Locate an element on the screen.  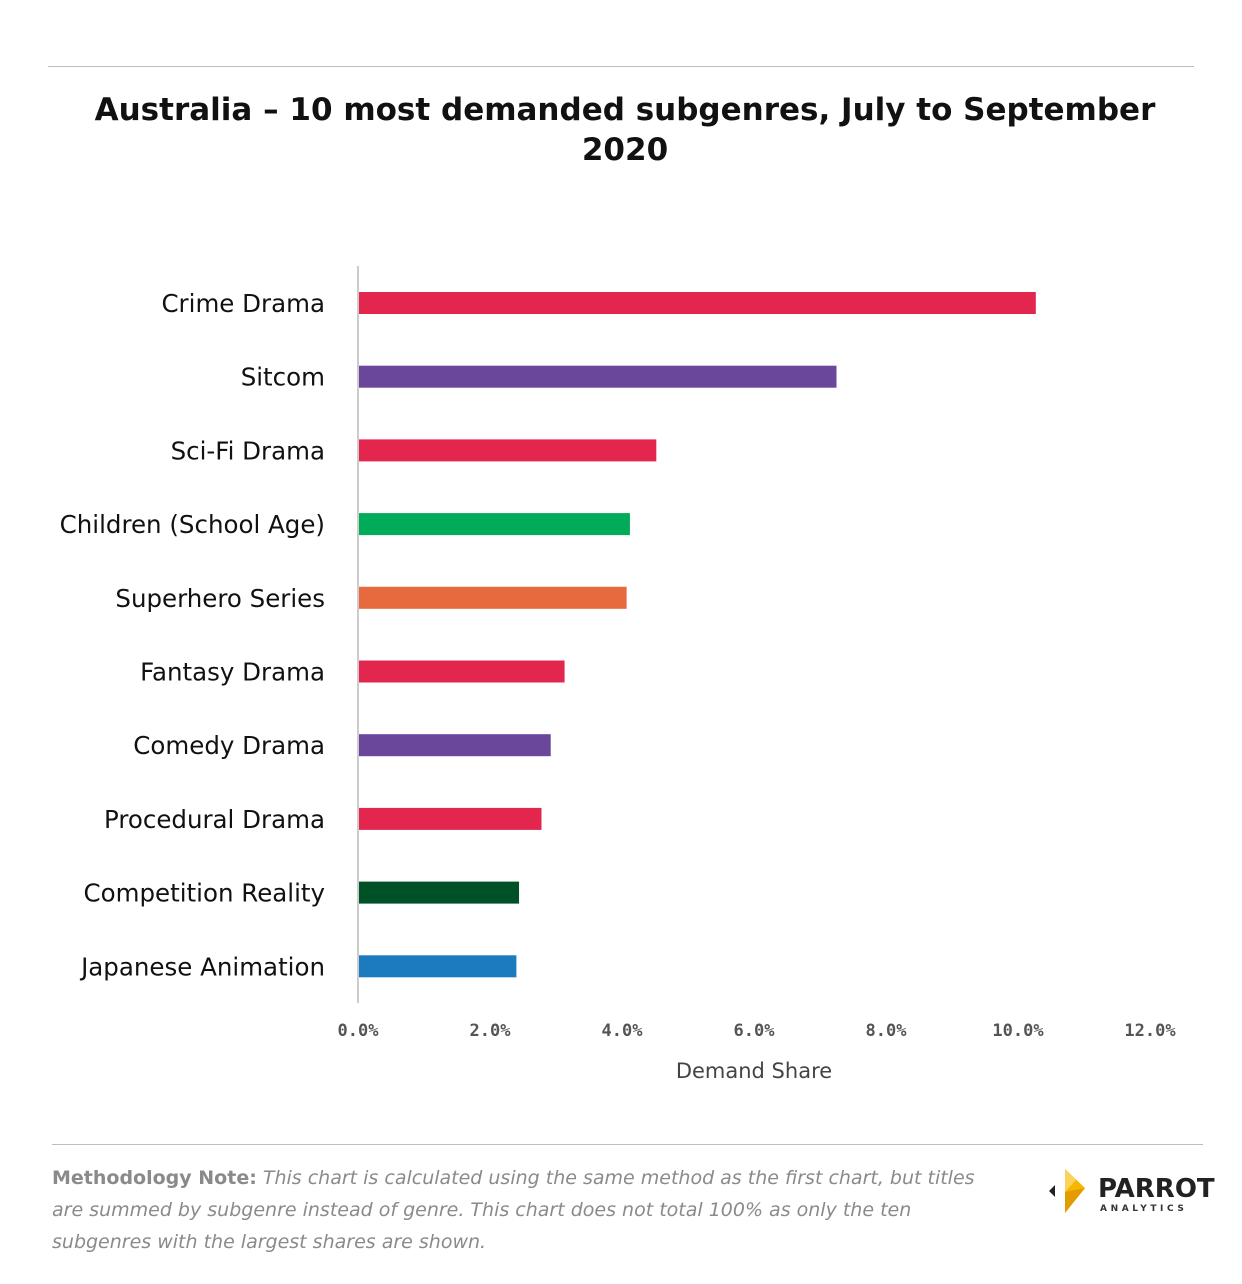
logo-subtitle: ANALYTICS is located at coordinates (1144, 1209).